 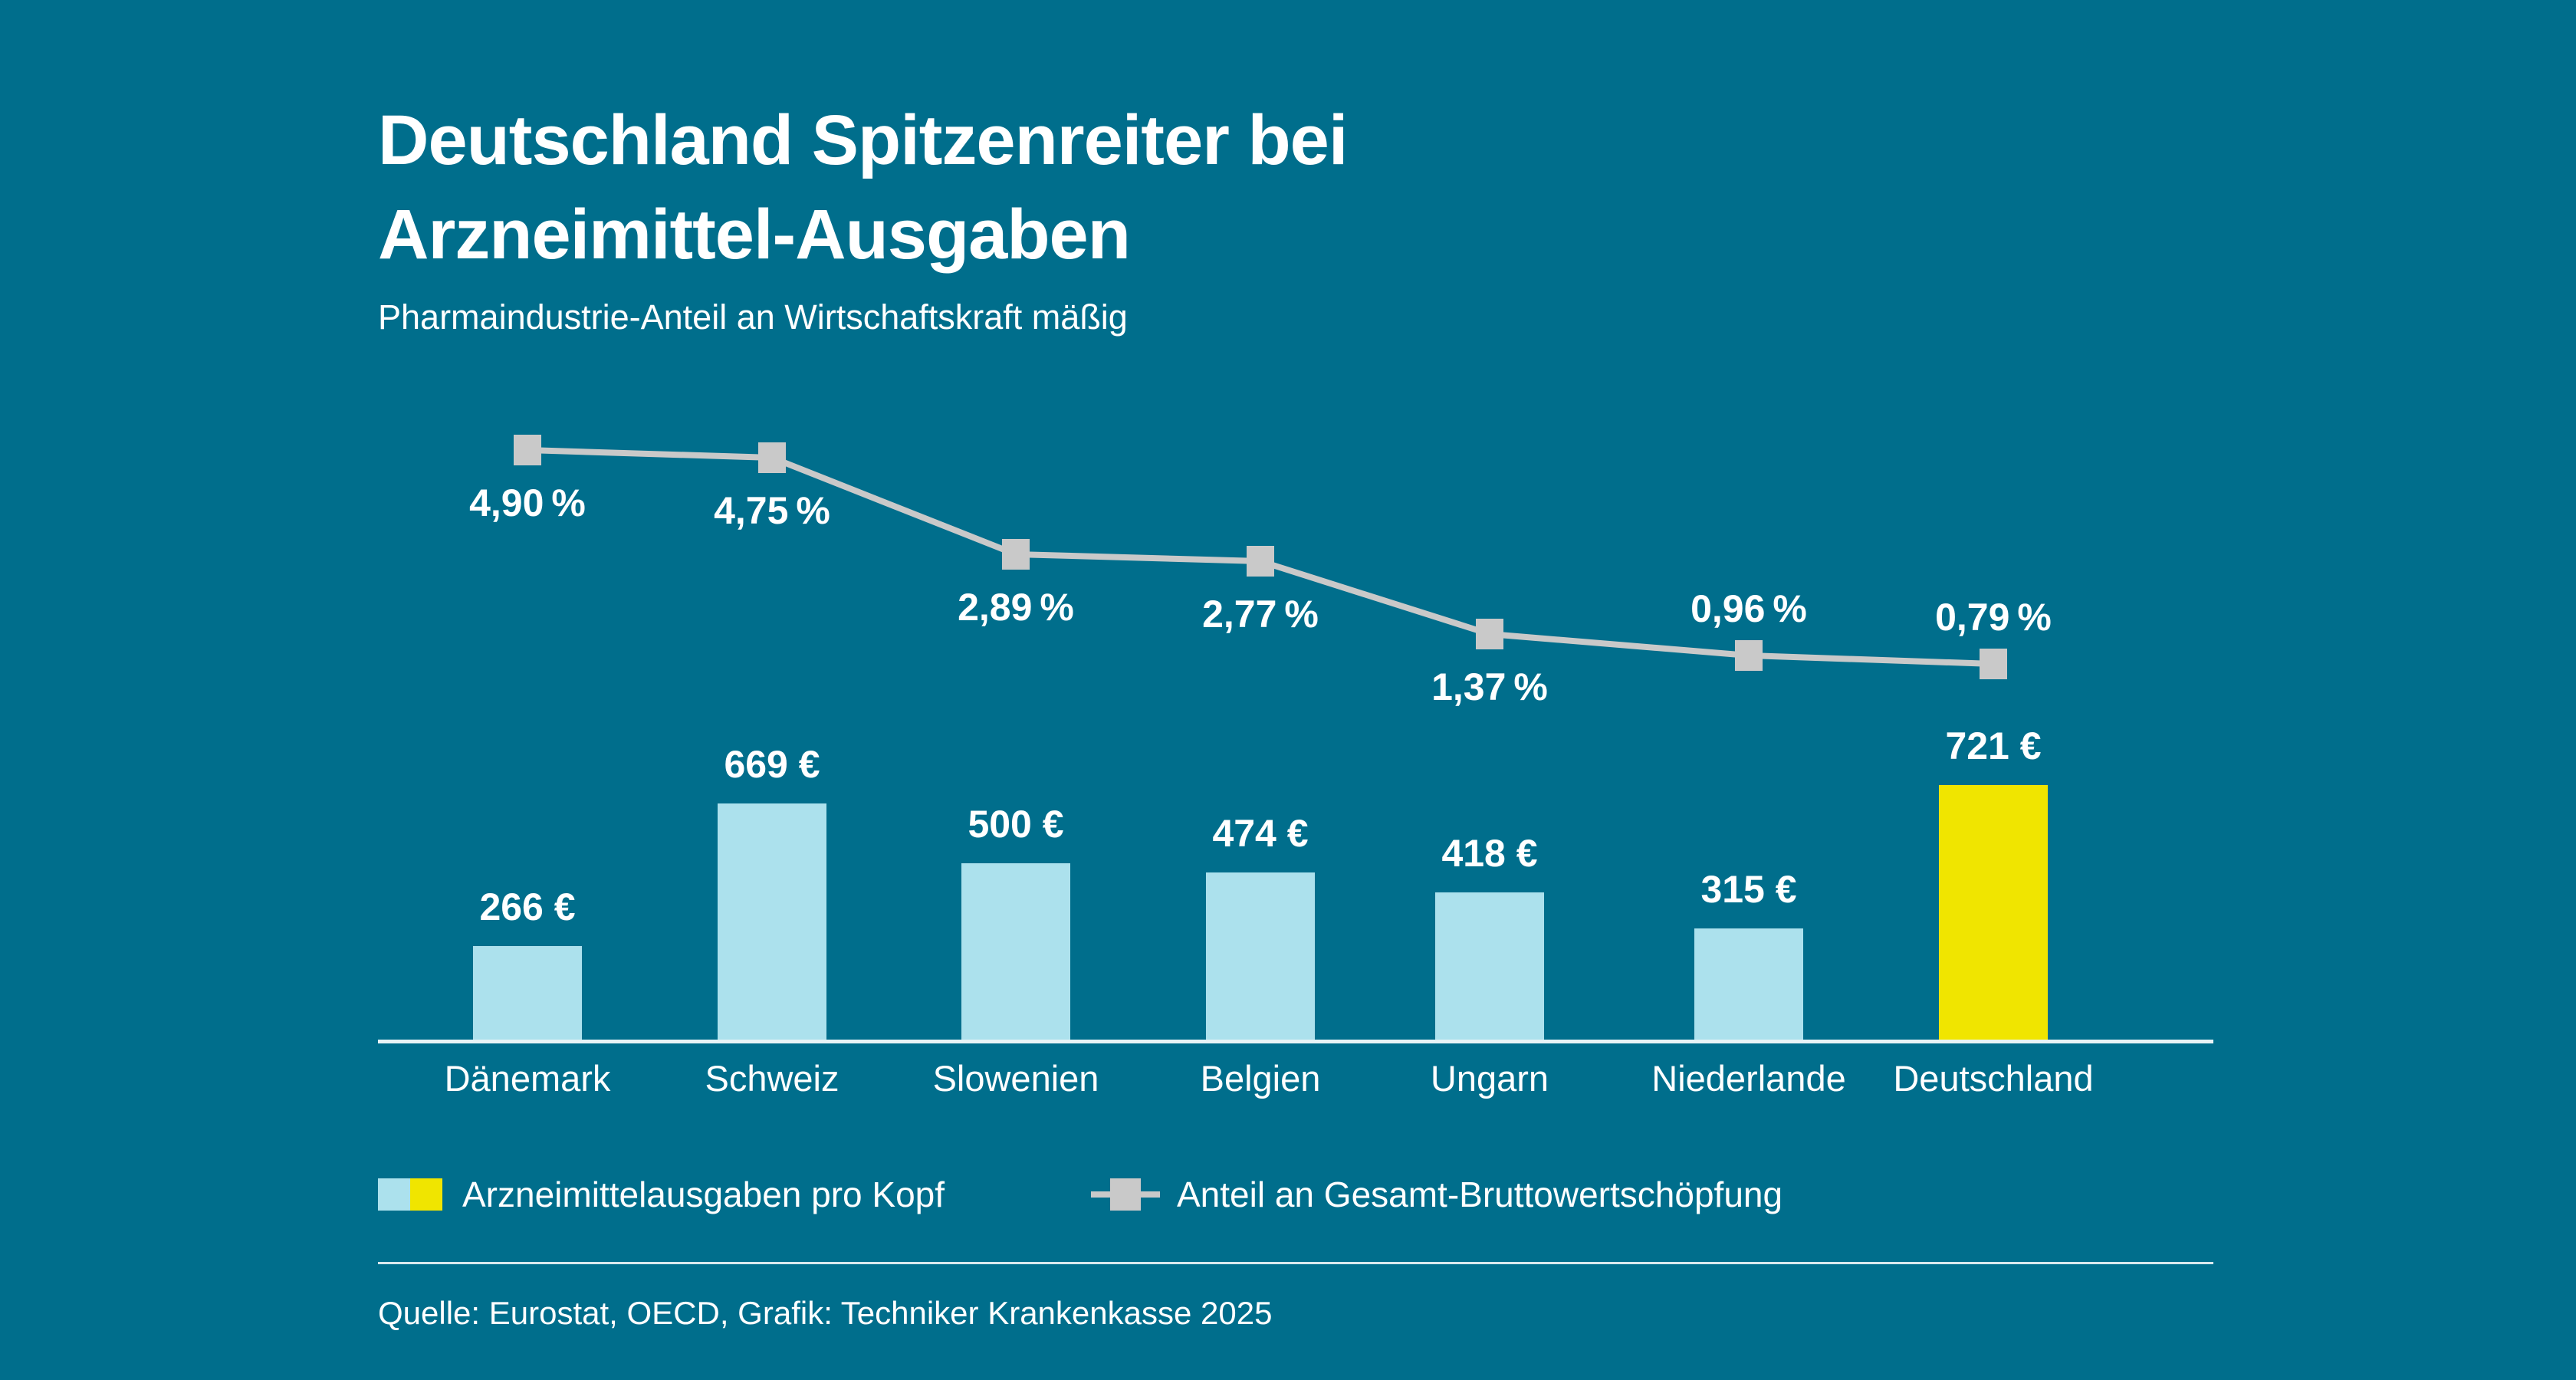 I want to click on swatch-lightblue, so click(x=394, y=1194).